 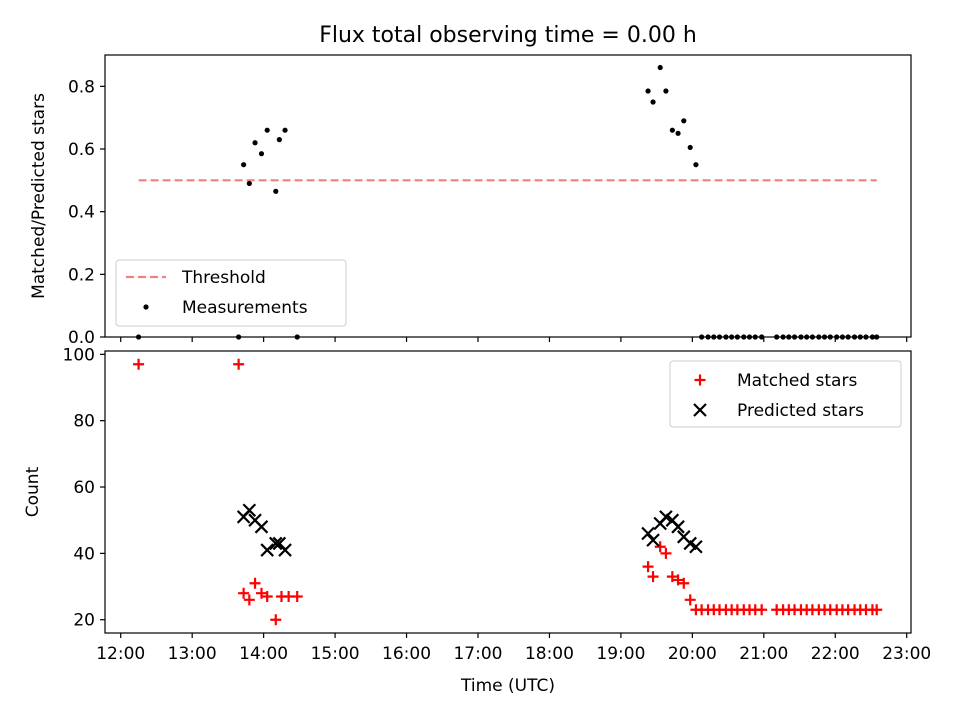 I want to click on x-tick-label: 22:00, so click(x=835, y=654).